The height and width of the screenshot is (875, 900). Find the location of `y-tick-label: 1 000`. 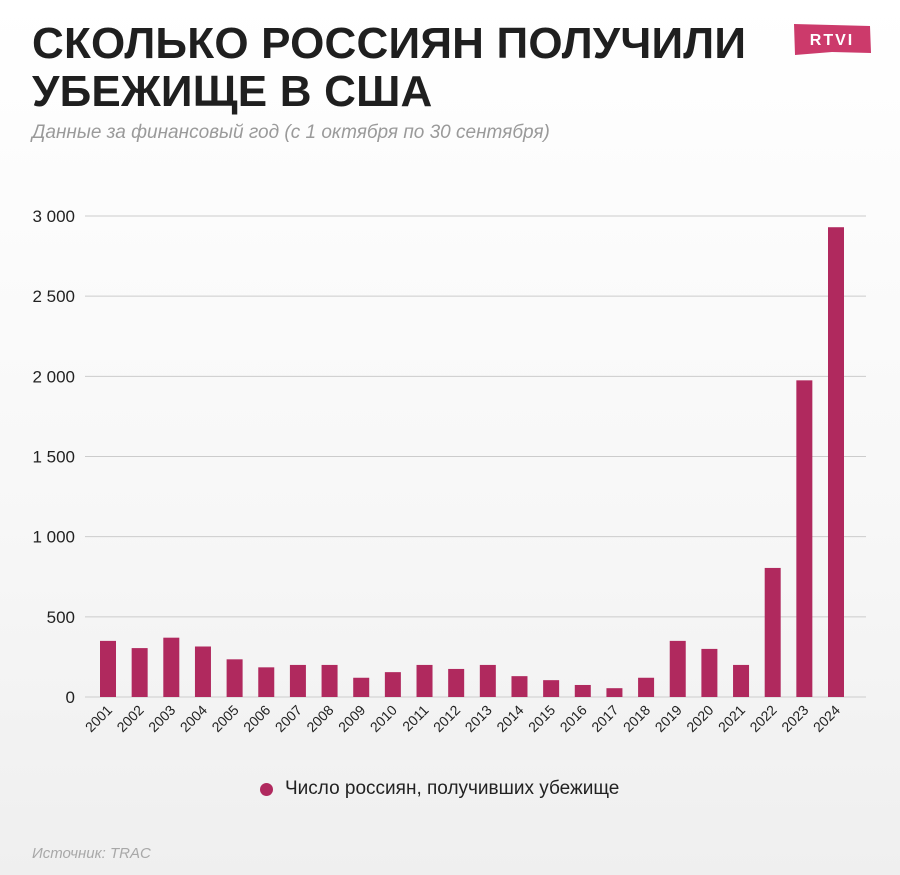

y-tick-label: 1 000 is located at coordinates (53, 537).